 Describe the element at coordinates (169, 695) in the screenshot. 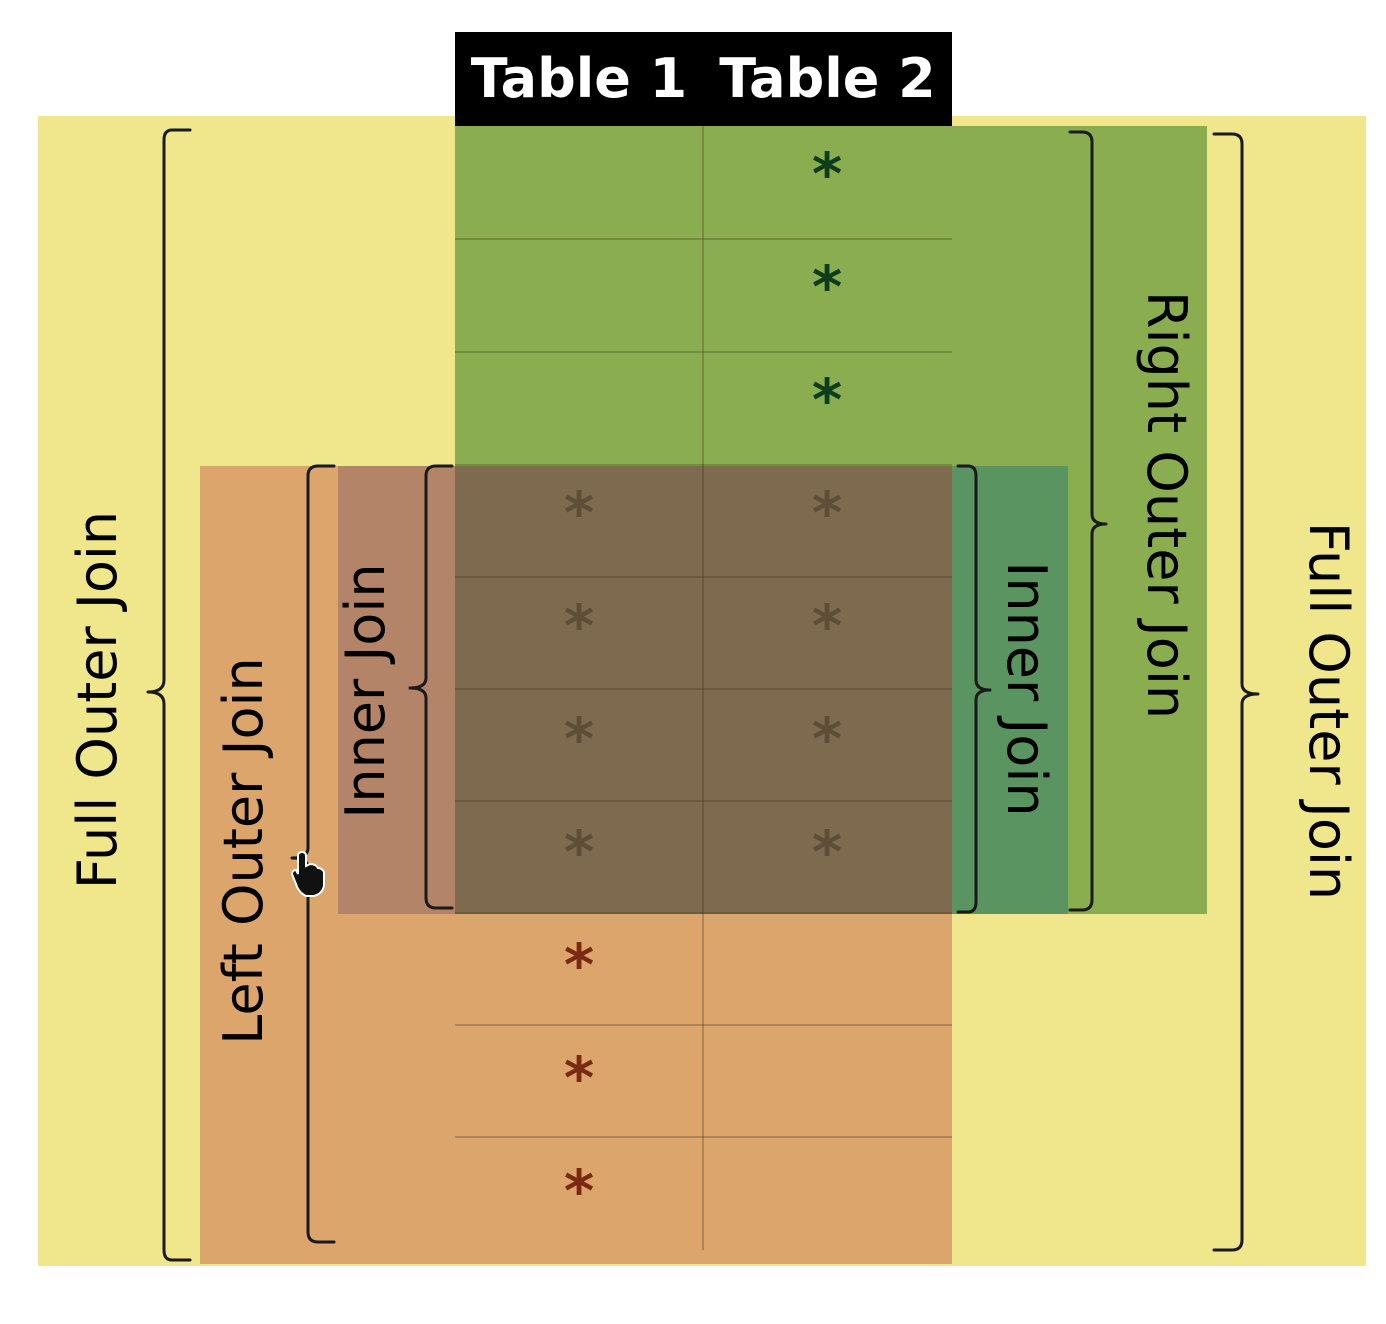

I see `full-outer-left-bracket` at that location.